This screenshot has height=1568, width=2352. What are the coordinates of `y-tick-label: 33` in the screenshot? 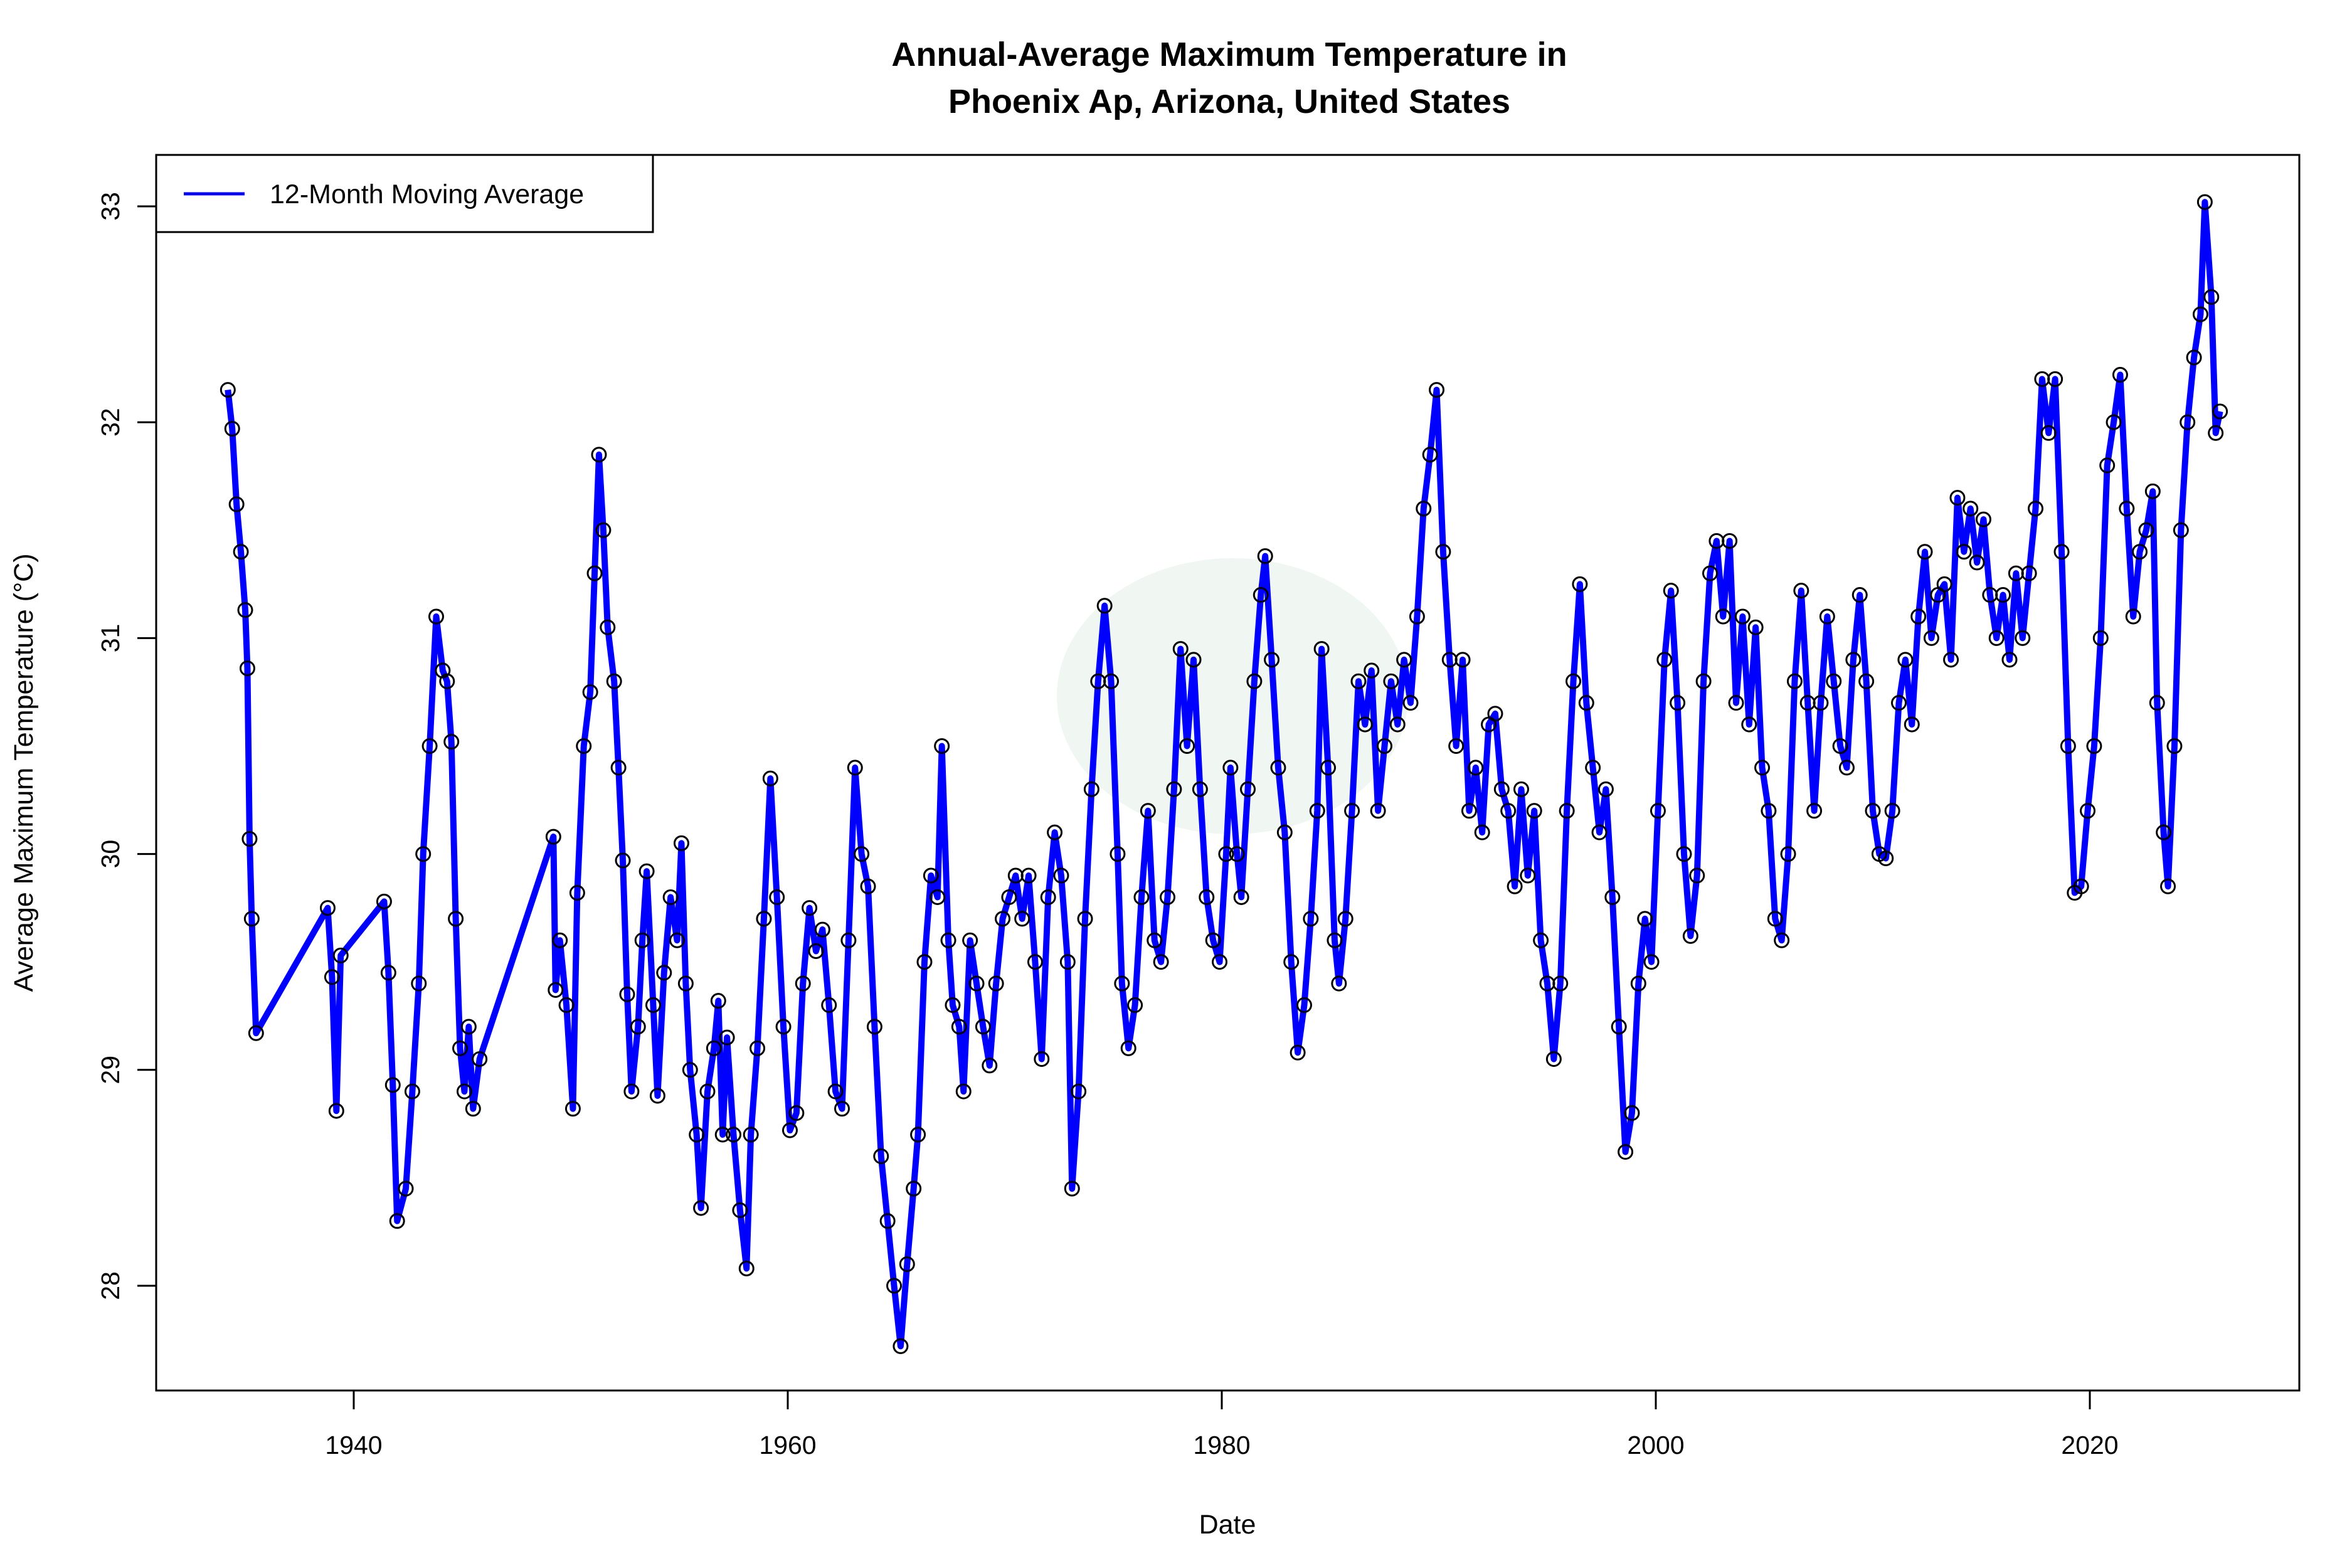 It's located at (110, 206).